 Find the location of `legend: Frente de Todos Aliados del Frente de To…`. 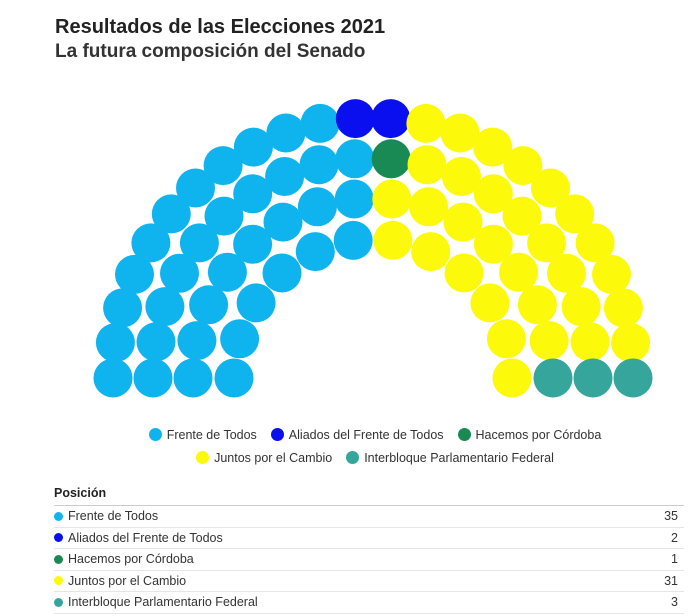

legend: Frente de Todos Aliados del Frente de To… is located at coordinates (375, 446).